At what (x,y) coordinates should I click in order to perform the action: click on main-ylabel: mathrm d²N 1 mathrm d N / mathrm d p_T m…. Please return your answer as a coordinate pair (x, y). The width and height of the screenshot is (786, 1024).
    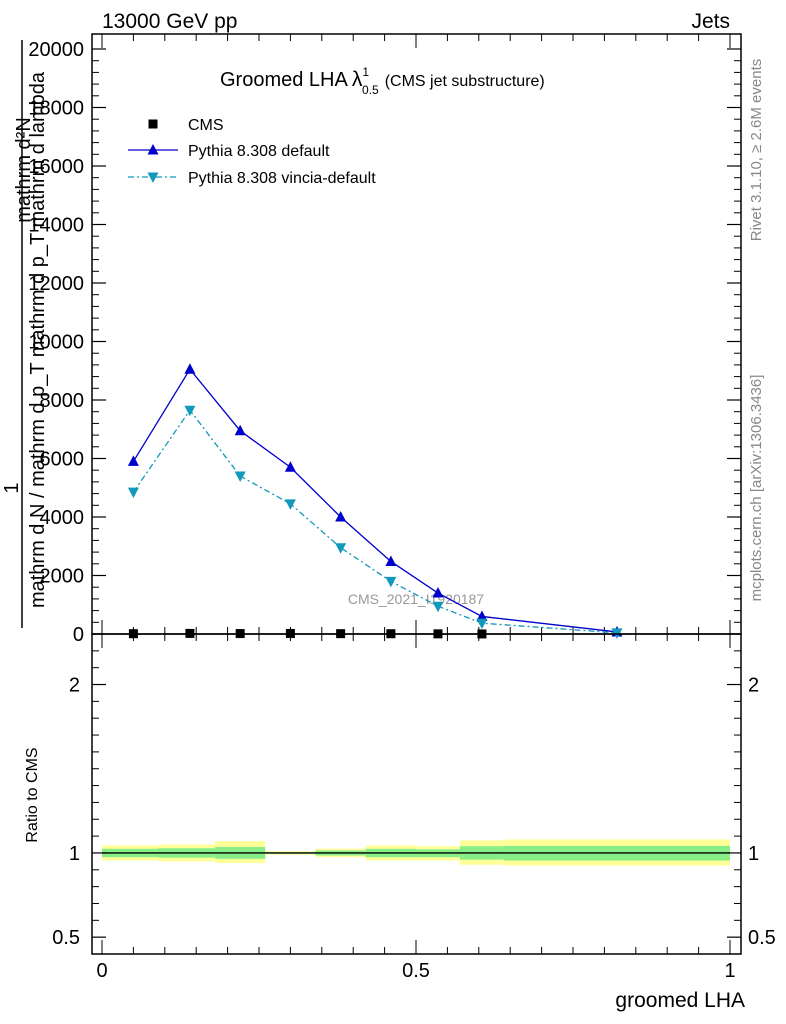
    Looking at the image, I should click on (25, 334).